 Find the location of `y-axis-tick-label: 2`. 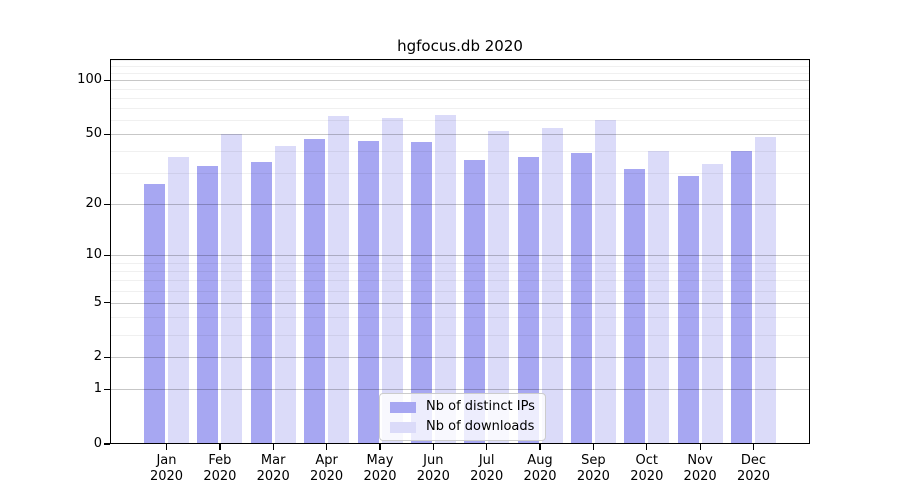

y-axis-tick-label: 2 is located at coordinates (97, 357).